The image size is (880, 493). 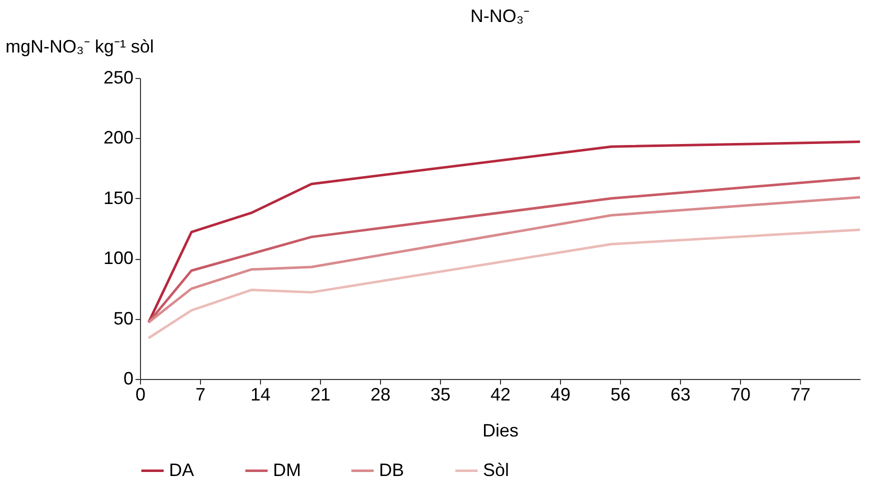 What do you see at coordinates (440, 394) in the screenshot?
I see `x-tick-label: 35` at bounding box center [440, 394].